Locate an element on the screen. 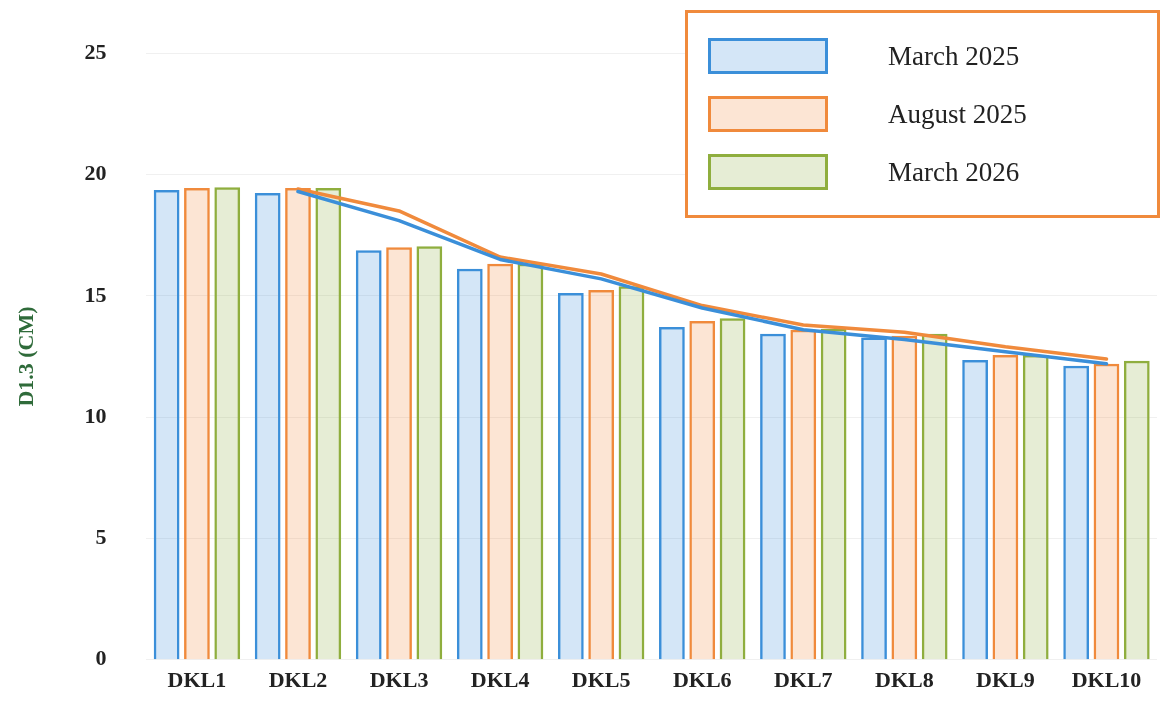 The height and width of the screenshot is (713, 1165). y-tick-label: 0 is located at coordinates (101, 658).